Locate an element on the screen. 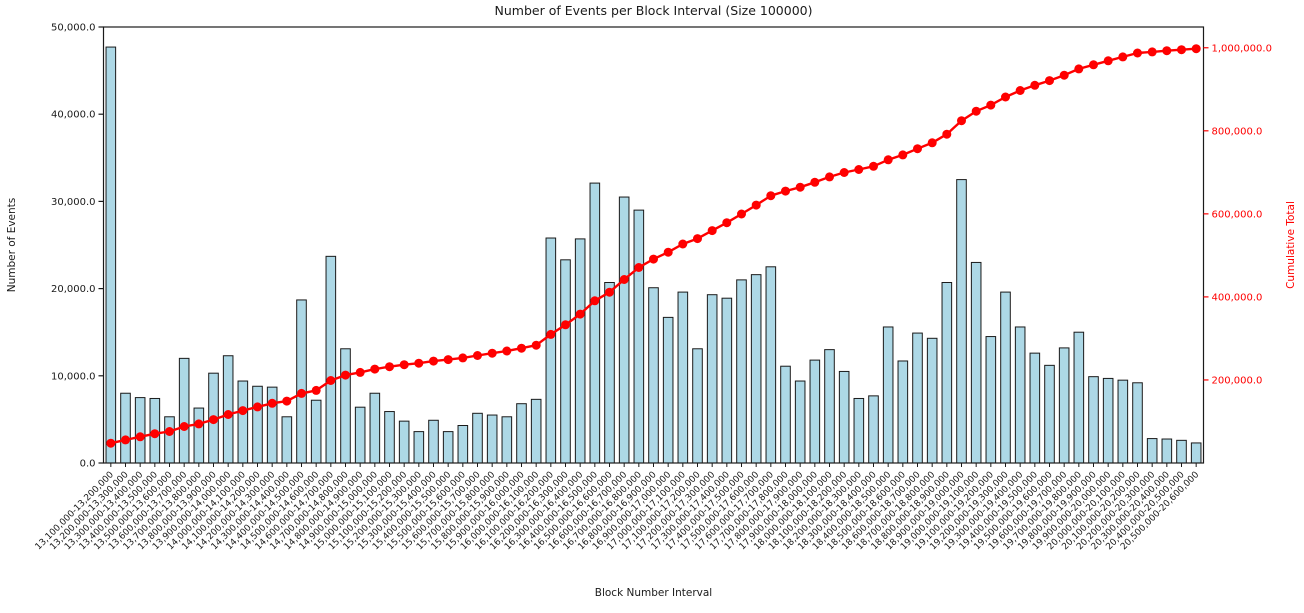 This screenshot has width=1304, height=613. y-right-tick-label: 400,000.0 is located at coordinates (1237, 297).